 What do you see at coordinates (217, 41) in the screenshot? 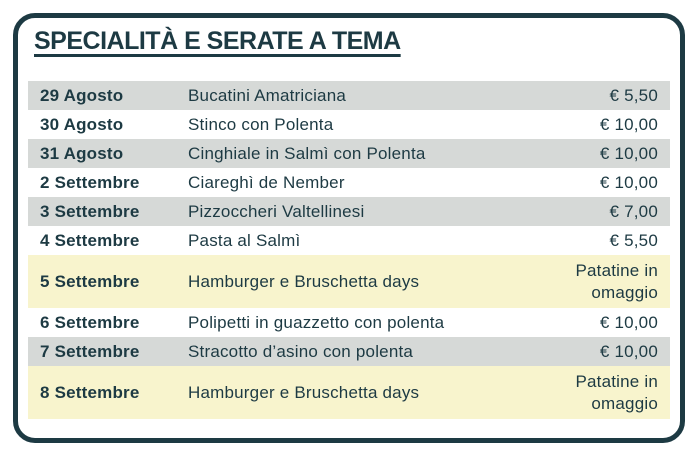
I see `page-title: SPECIALITÀ E SERATE A TEMA` at bounding box center [217, 41].